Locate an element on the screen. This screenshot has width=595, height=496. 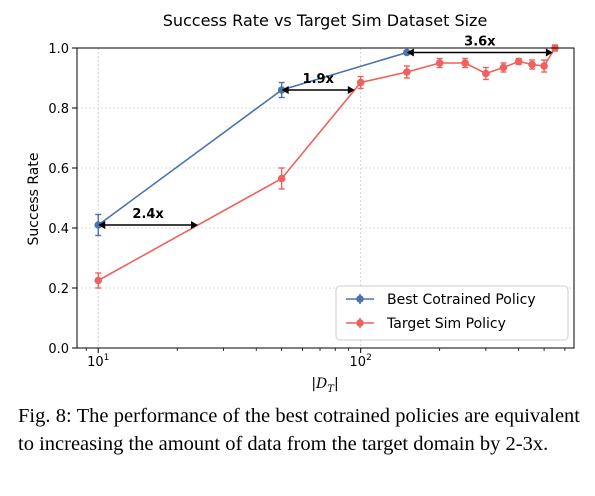
y-tick-label: 0.0 is located at coordinates (58, 349).